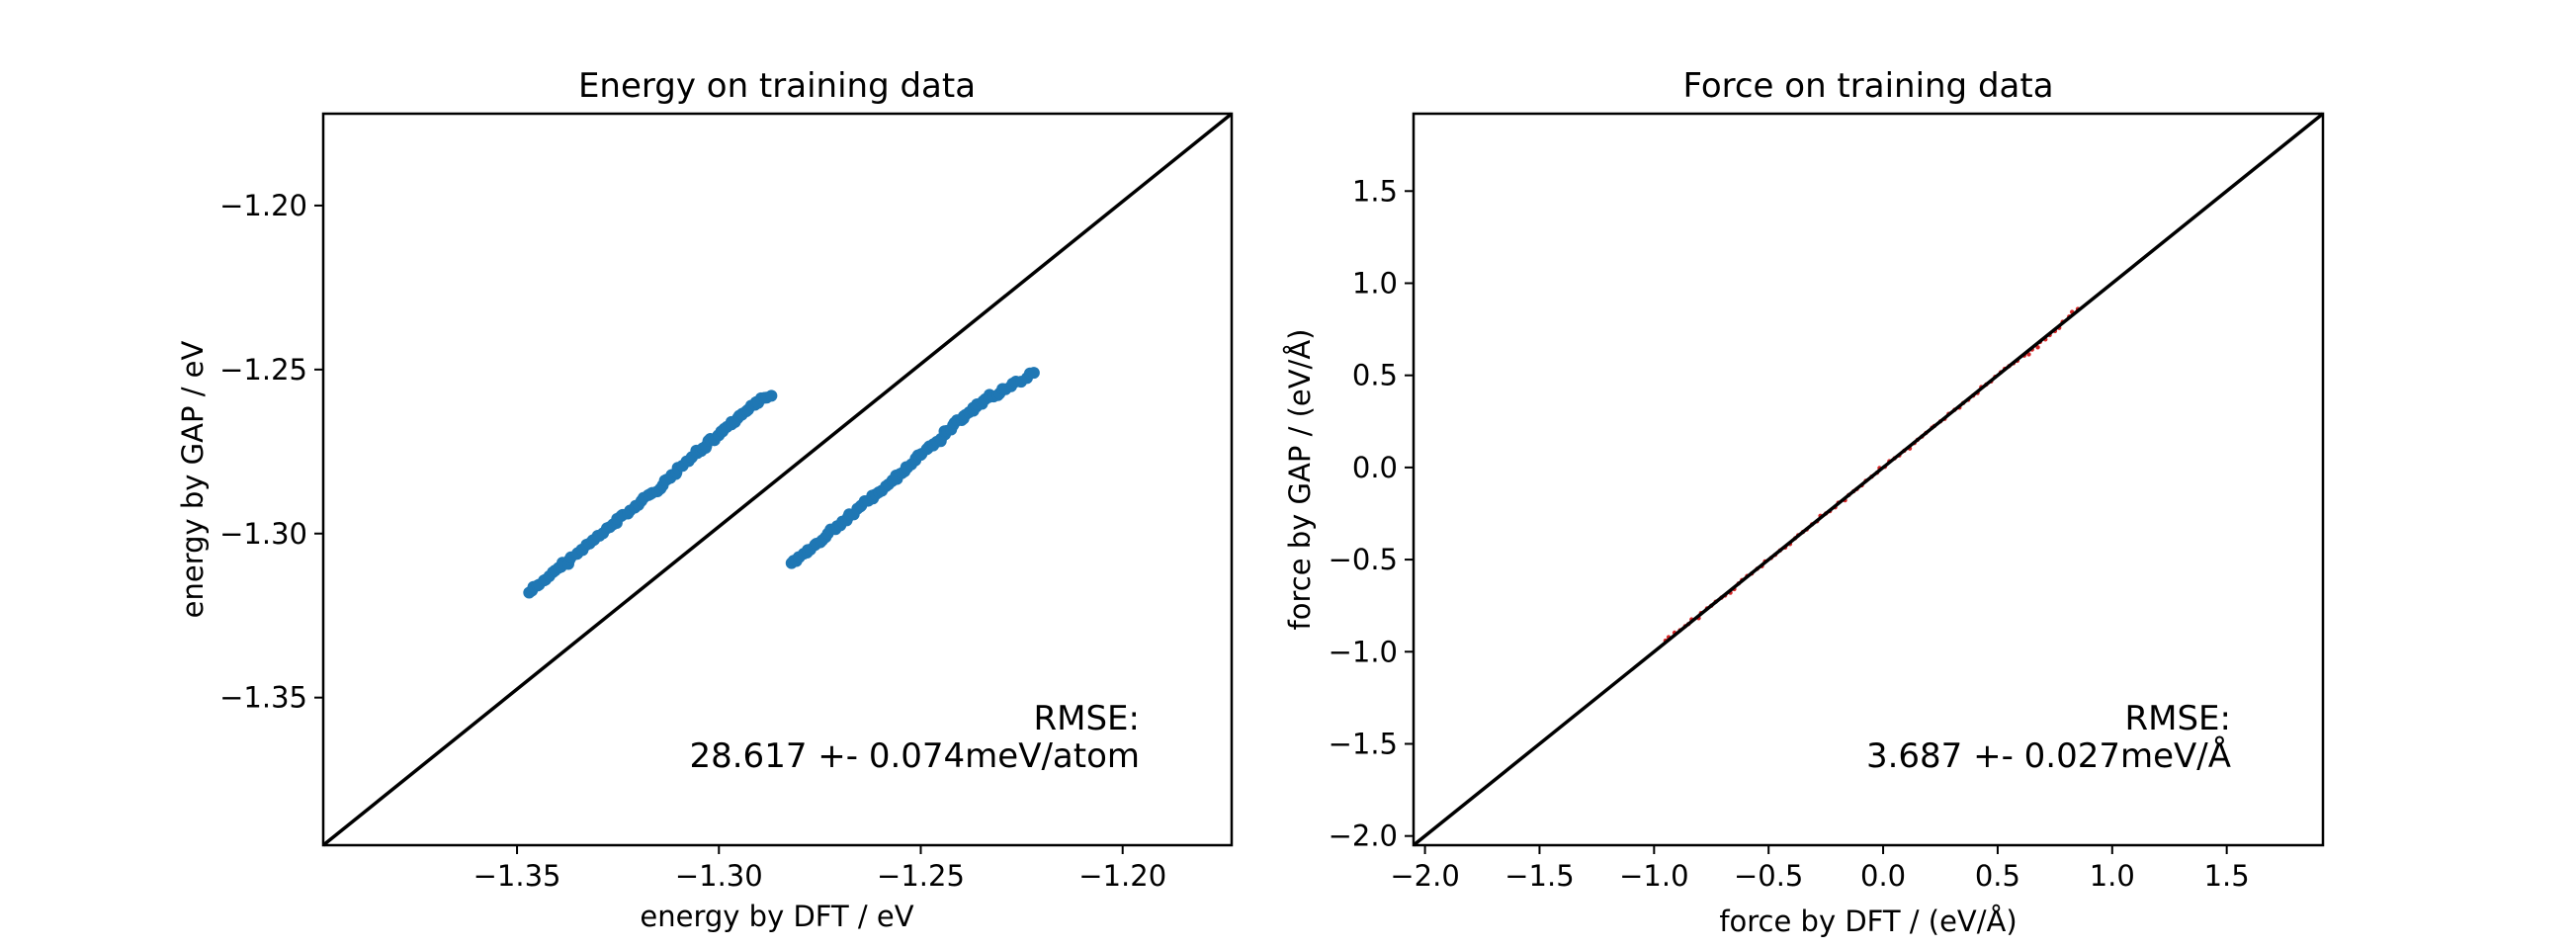 This screenshot has height=949, width=2576. Describe the element at coordinates (776, 916) in the screenshot. I see `energy-x-axis-label: energy by DFT / eV` at that location.